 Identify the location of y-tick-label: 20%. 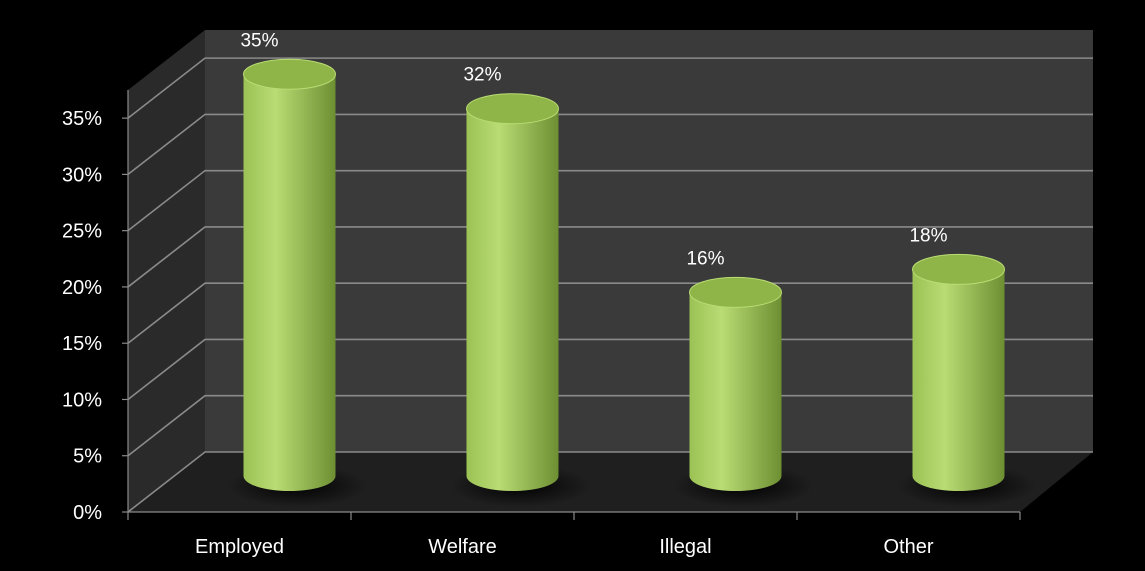
(82, 288).